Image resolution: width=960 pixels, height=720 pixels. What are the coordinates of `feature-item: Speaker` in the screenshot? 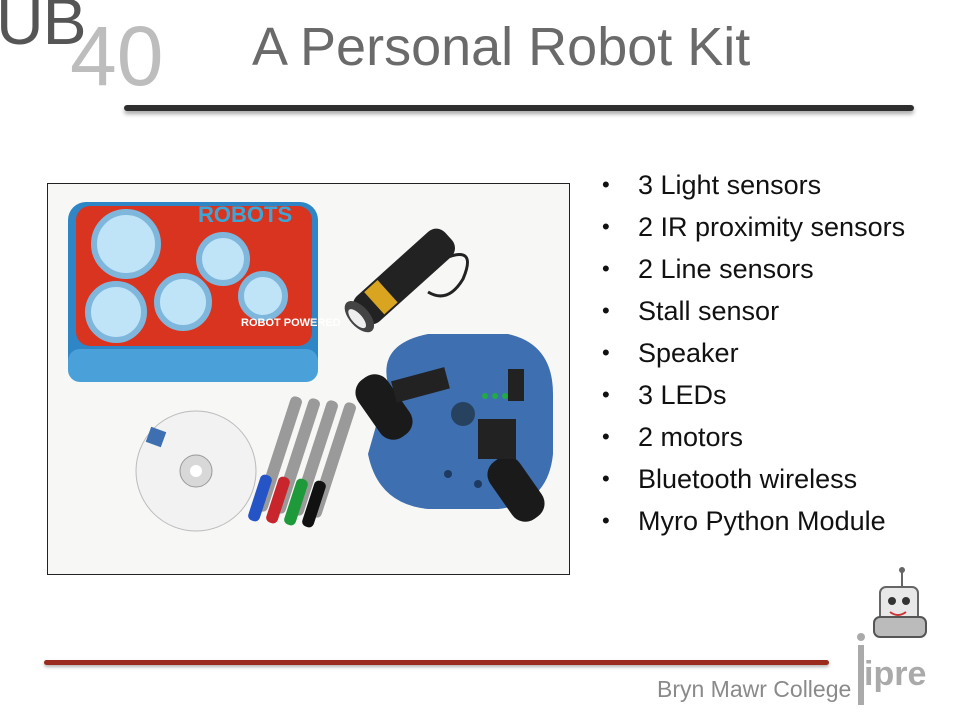 It's located at (760, 353).